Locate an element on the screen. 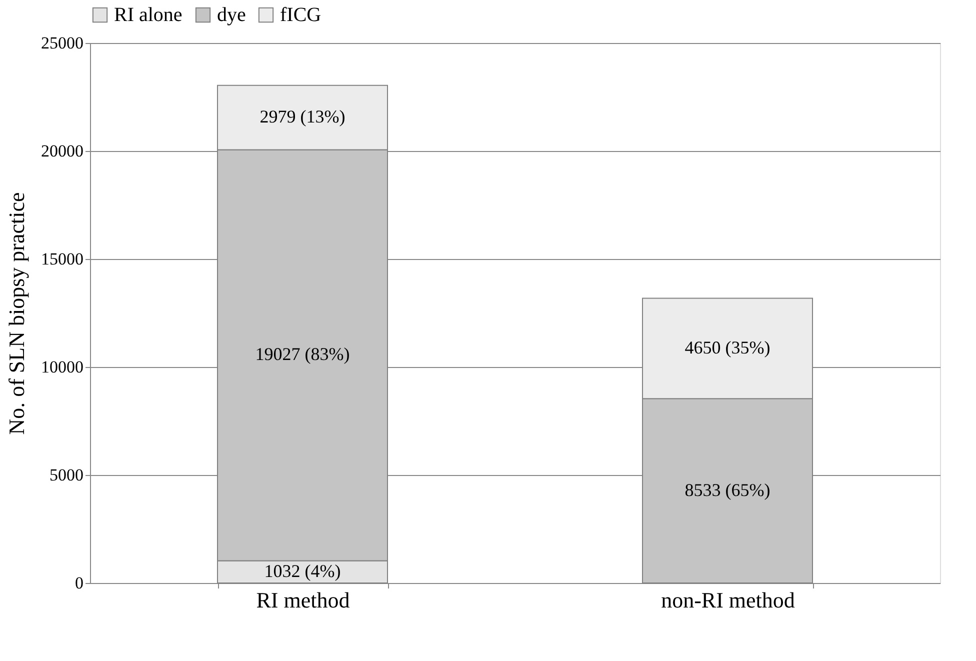 The width and height of the screenshot is (976, 661). y-tick-label: 25000 is located at coordinates (62, 43).